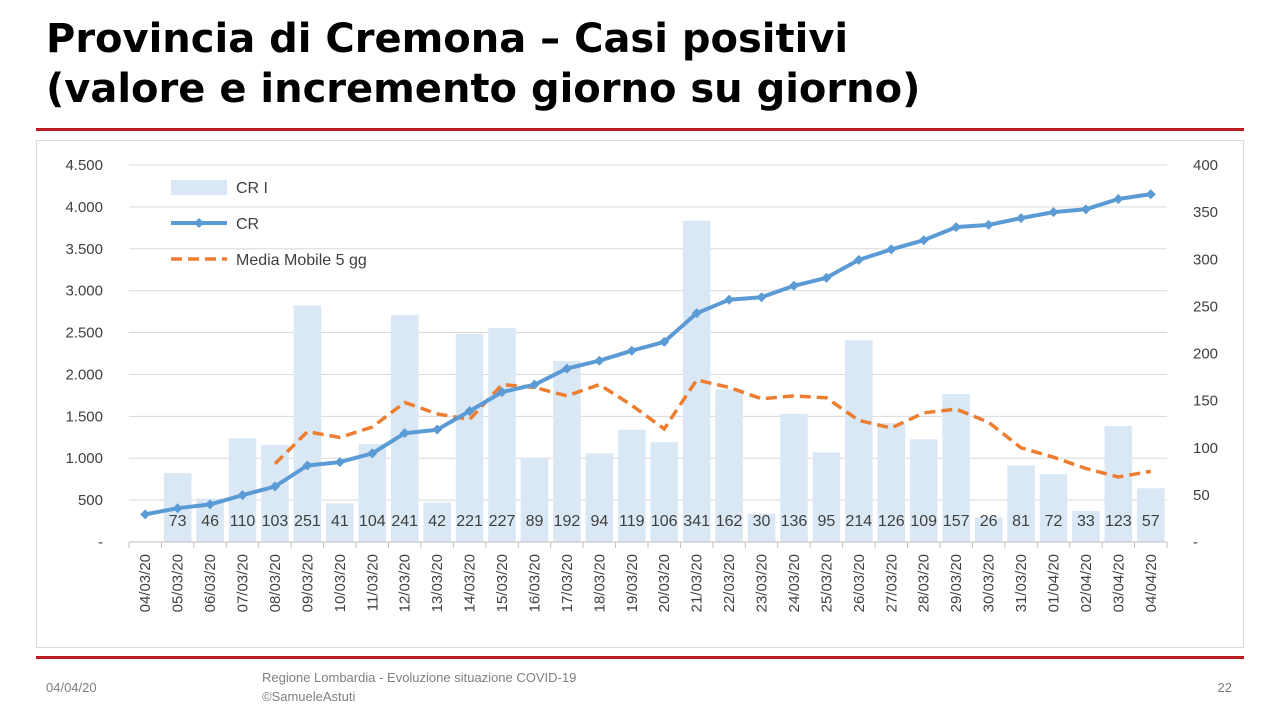  I want to click on x-tick-label: 30/03/20, so click(989, 583).